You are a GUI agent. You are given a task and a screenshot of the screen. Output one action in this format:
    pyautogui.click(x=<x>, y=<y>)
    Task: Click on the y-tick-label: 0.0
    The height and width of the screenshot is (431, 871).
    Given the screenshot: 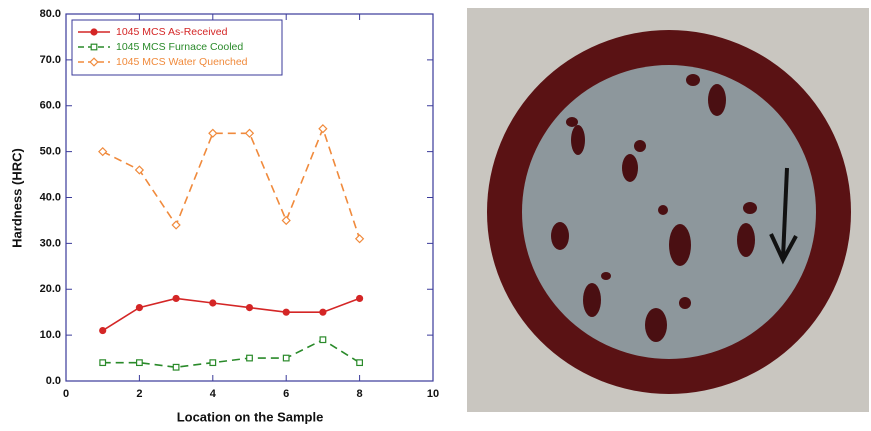 What is the action you would take?
    pyautogui.click(x=53, y=381)
    